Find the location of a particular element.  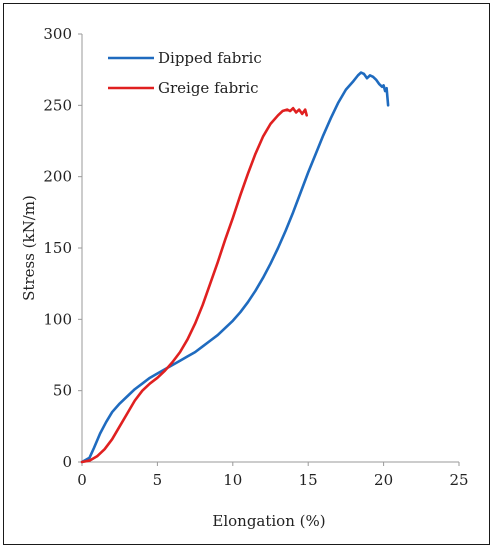

y-tick-label: 0 is located at coordinates (67, 462).